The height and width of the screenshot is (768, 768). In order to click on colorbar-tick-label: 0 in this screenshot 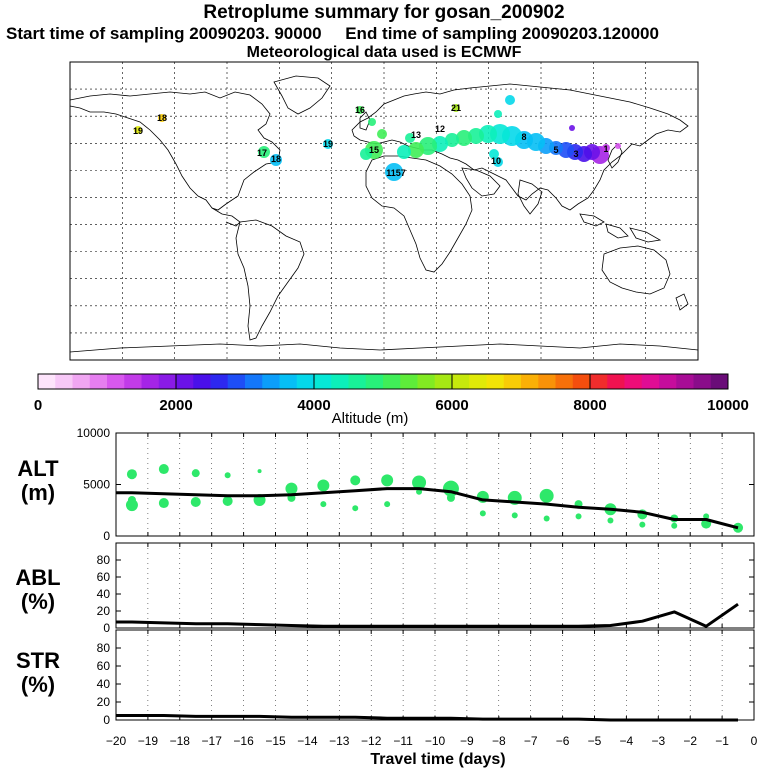, I will do `click(38, 405)`.